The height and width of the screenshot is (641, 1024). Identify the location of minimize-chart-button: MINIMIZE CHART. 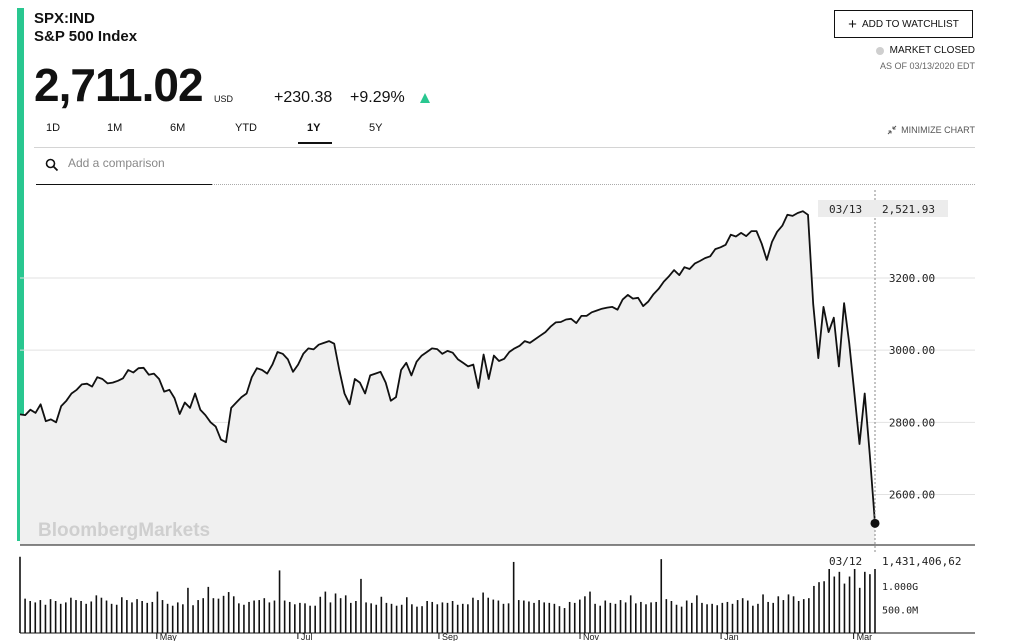
(931, 130).